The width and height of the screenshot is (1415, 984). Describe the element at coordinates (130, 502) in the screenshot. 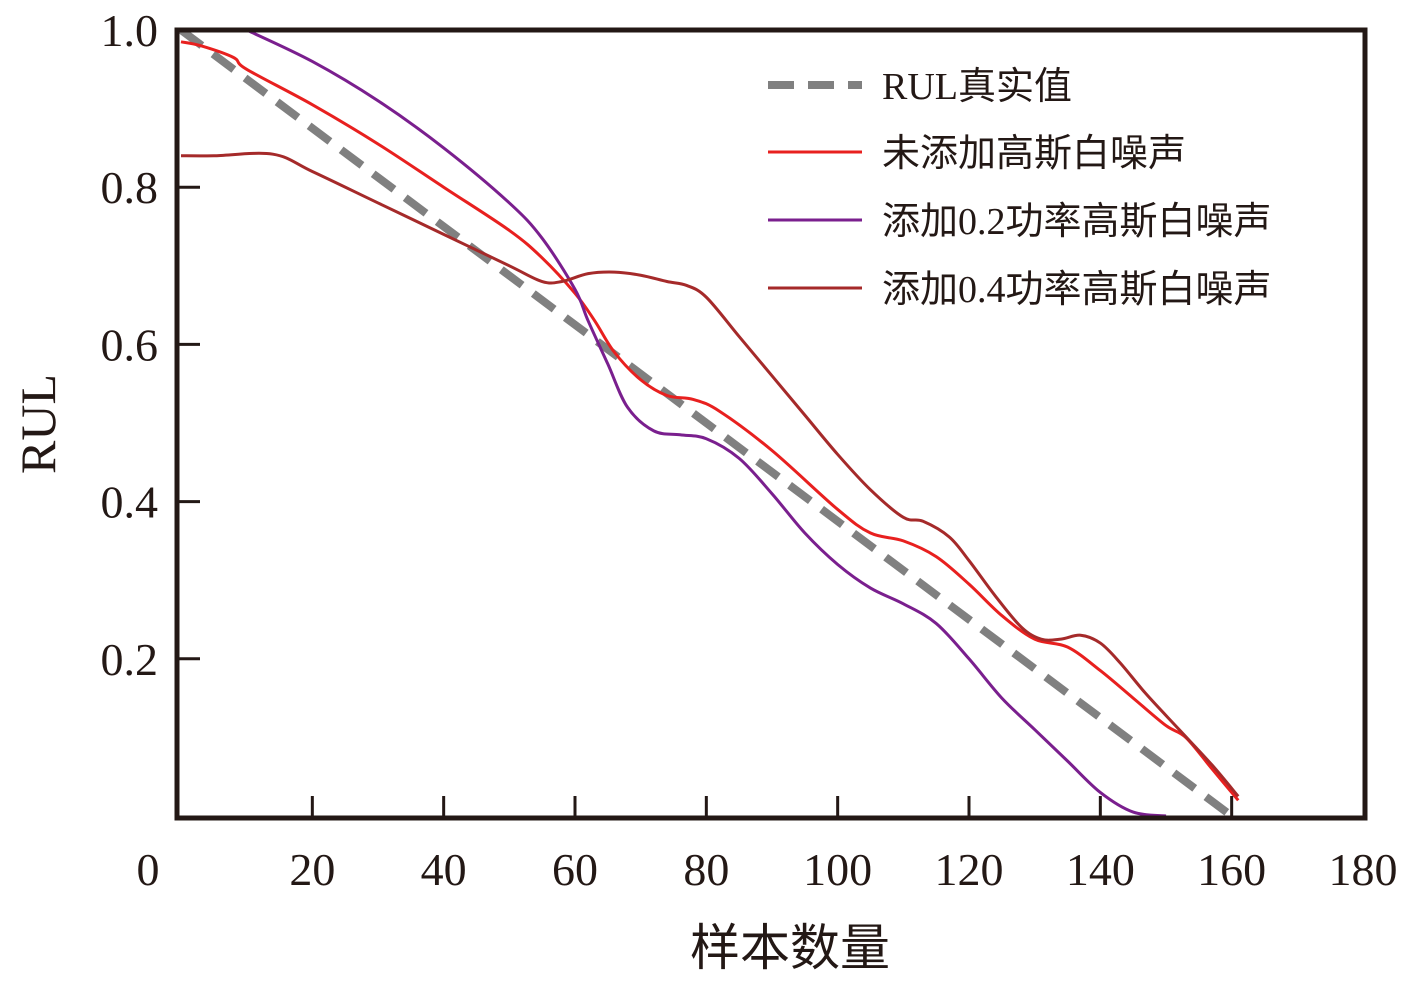

I see `y-tick-label: 0.4` at that location.